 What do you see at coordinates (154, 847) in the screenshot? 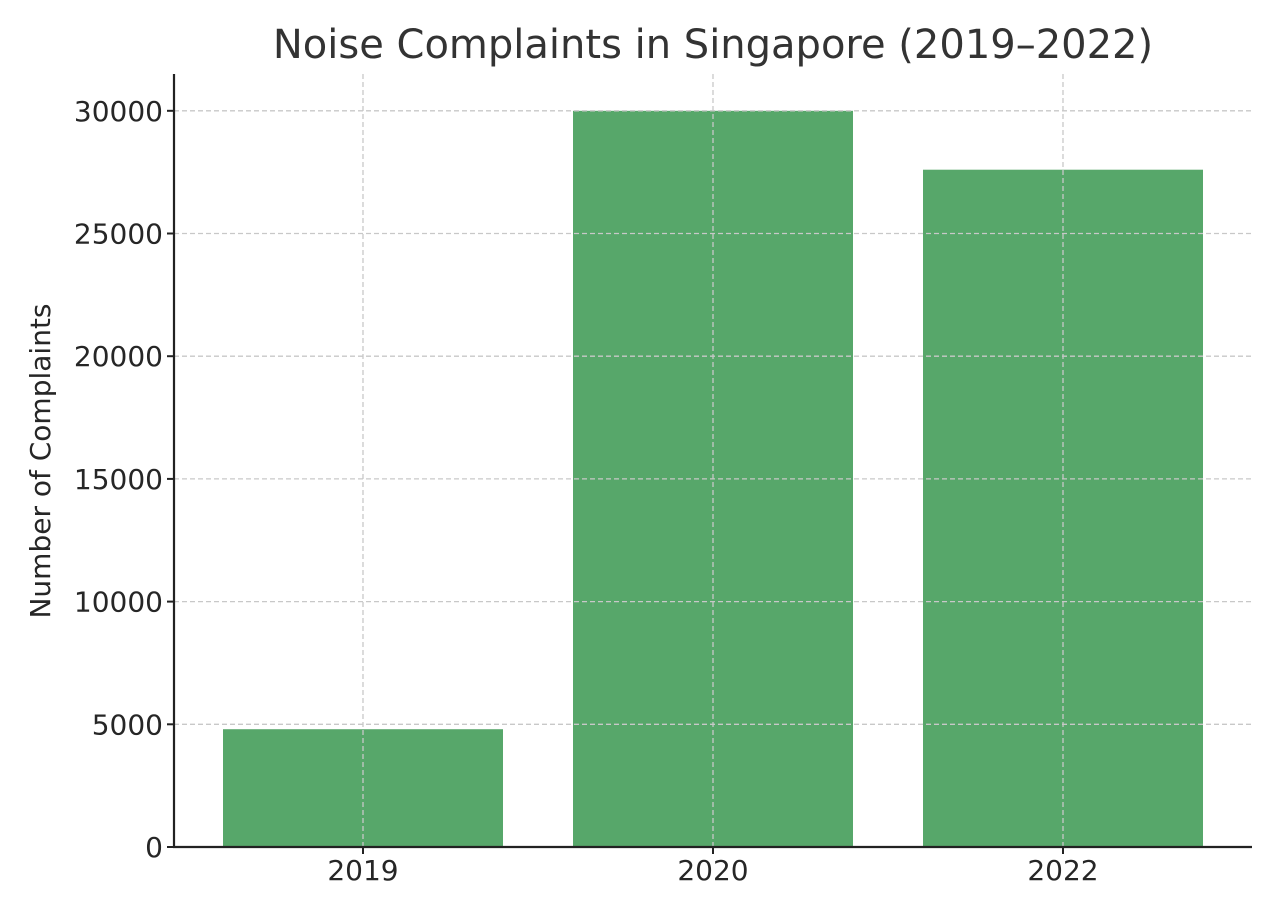
I see `y-tick-label: 0` at bounding box center [154, 847].